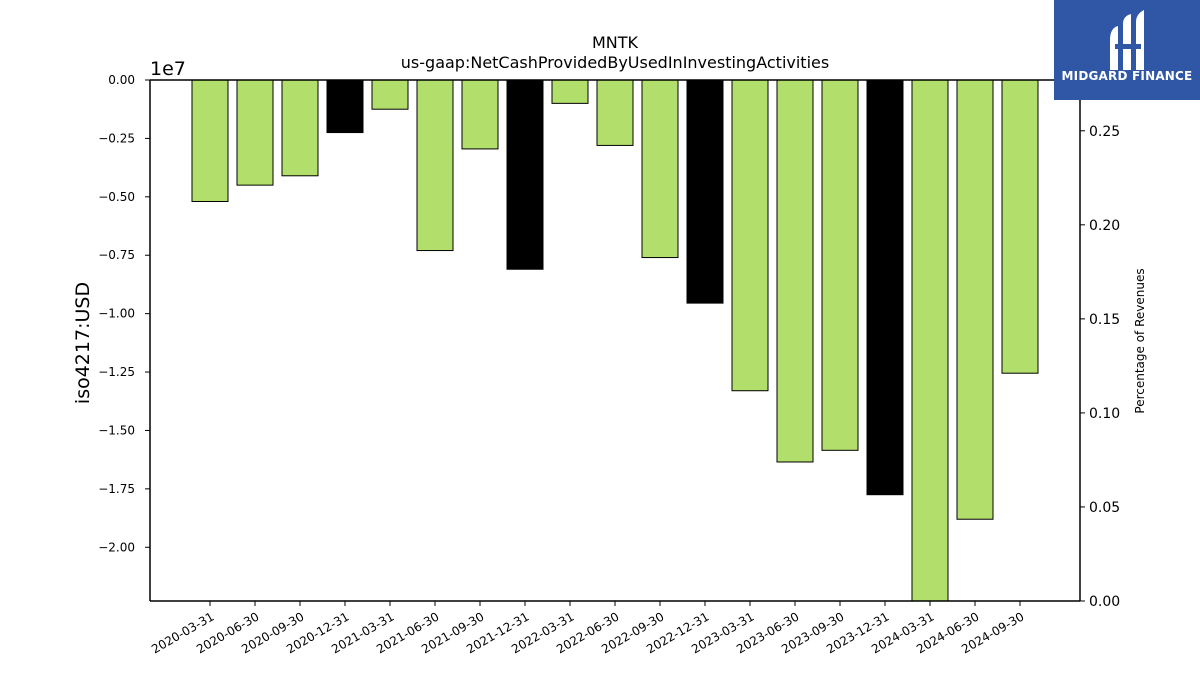  What do you see at coordinates (116, 547) in the screenshot?
I see `y-tick-label: −2.00` at bounding box center [116, 547].